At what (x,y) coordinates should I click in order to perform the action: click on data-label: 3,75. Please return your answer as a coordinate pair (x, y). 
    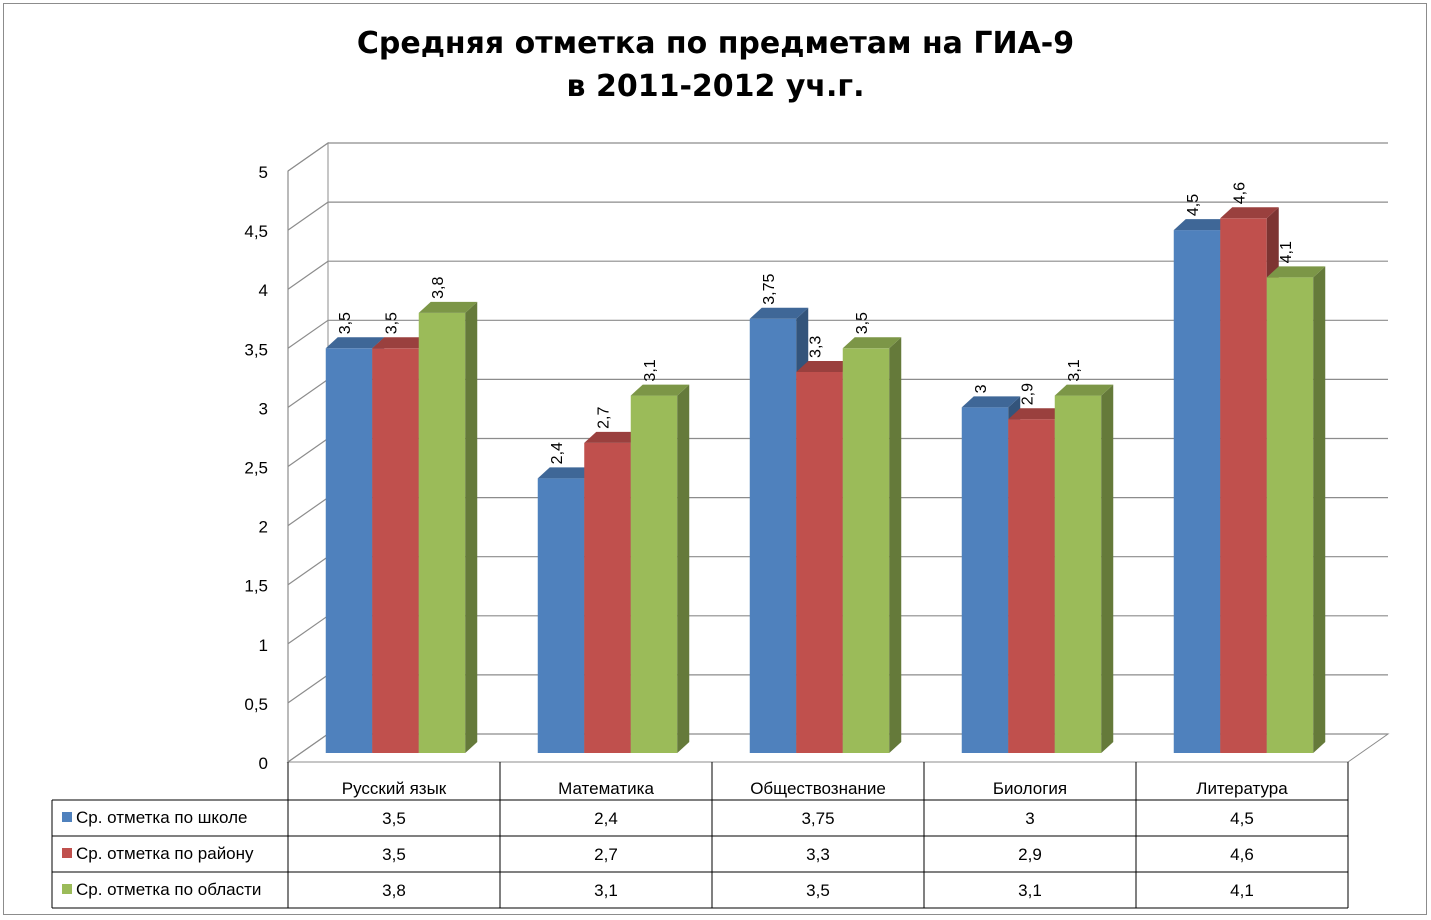
    Looking at the image, I should click on (769, 289).